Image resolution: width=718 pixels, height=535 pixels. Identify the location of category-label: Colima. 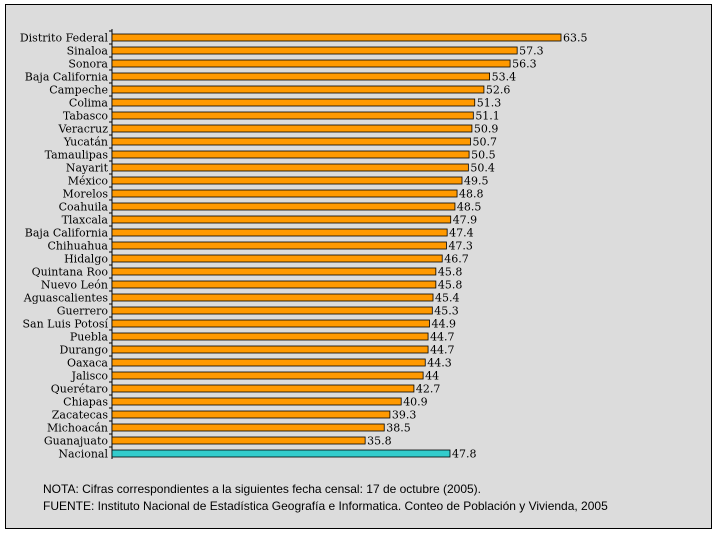
(89, 103).